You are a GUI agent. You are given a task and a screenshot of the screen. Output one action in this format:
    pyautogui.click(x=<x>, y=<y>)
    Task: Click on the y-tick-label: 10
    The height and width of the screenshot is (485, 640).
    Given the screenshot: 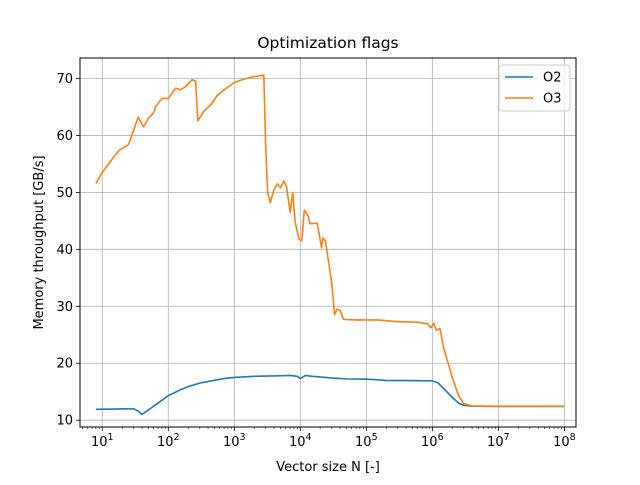 What is the action you would take?
    pyautogui.click(x=64, y=421)
    